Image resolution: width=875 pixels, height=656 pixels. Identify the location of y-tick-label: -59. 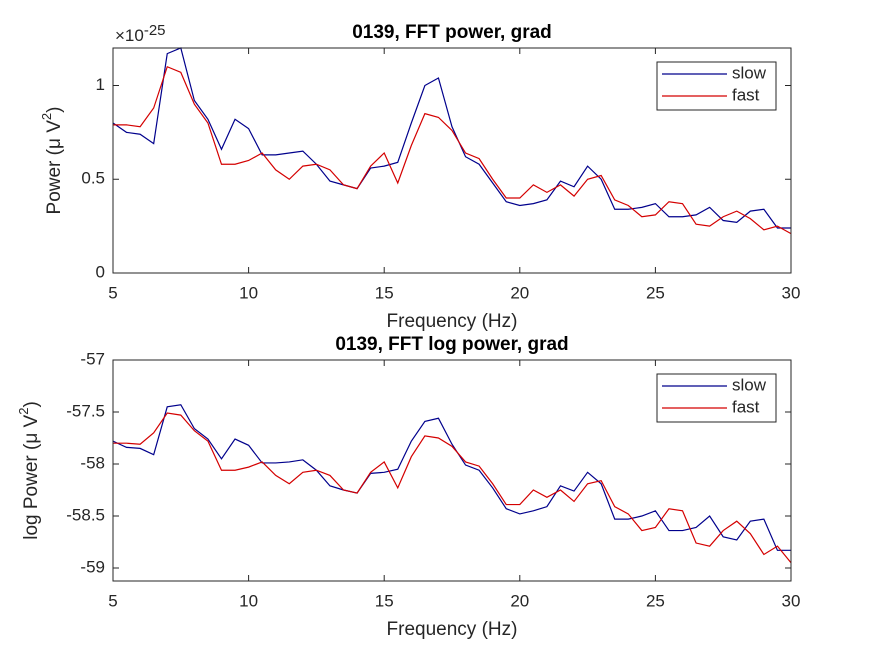
(92, 566).